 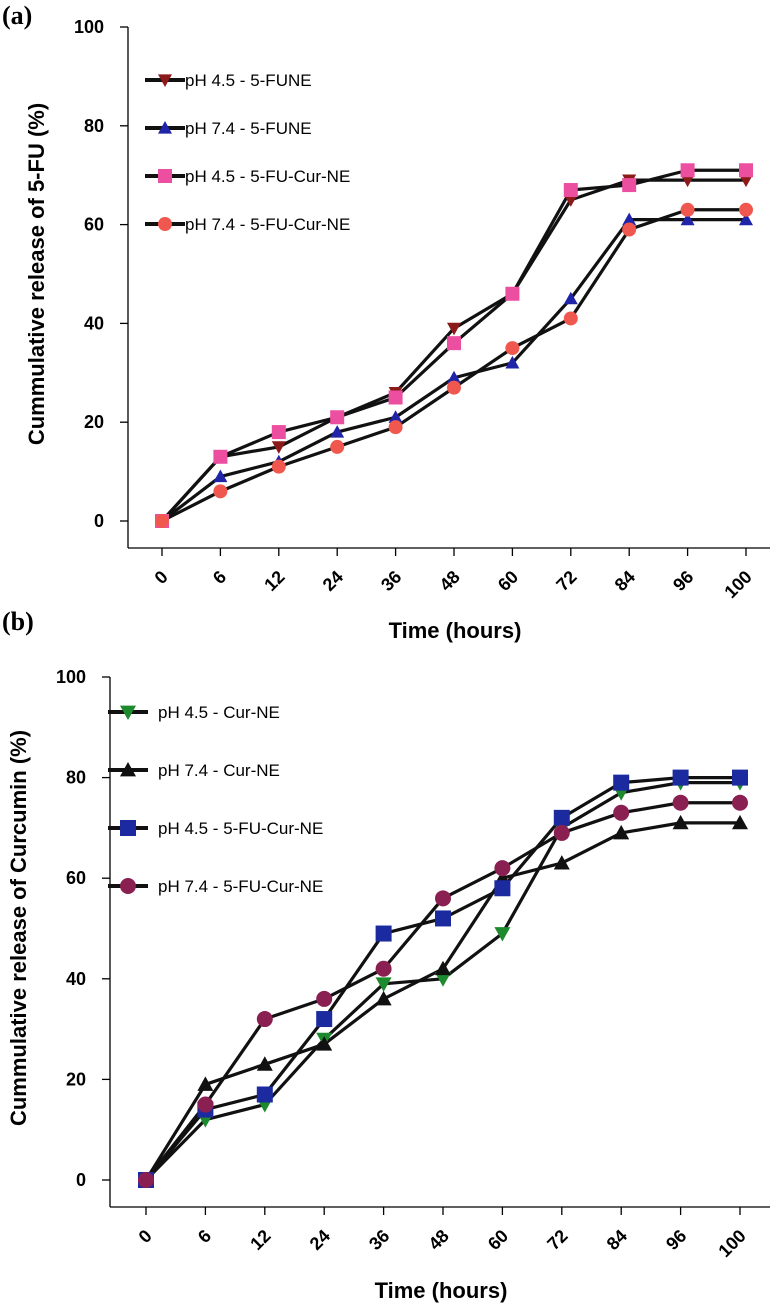 What do you see at coordinates (450, 581) in the screenshot?
I see `x-tick-label: 48` at bounding box center [450, 581].